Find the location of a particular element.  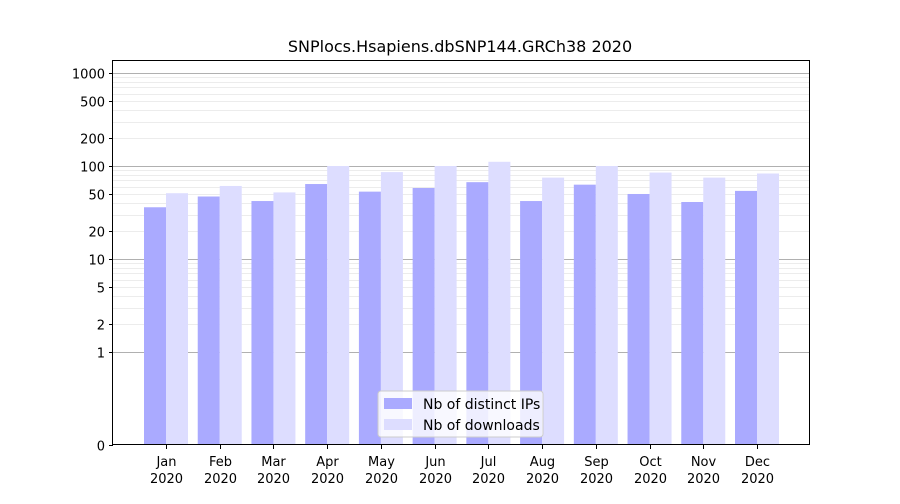

y-tick-label: 10 is located at coordinates (96, 261).